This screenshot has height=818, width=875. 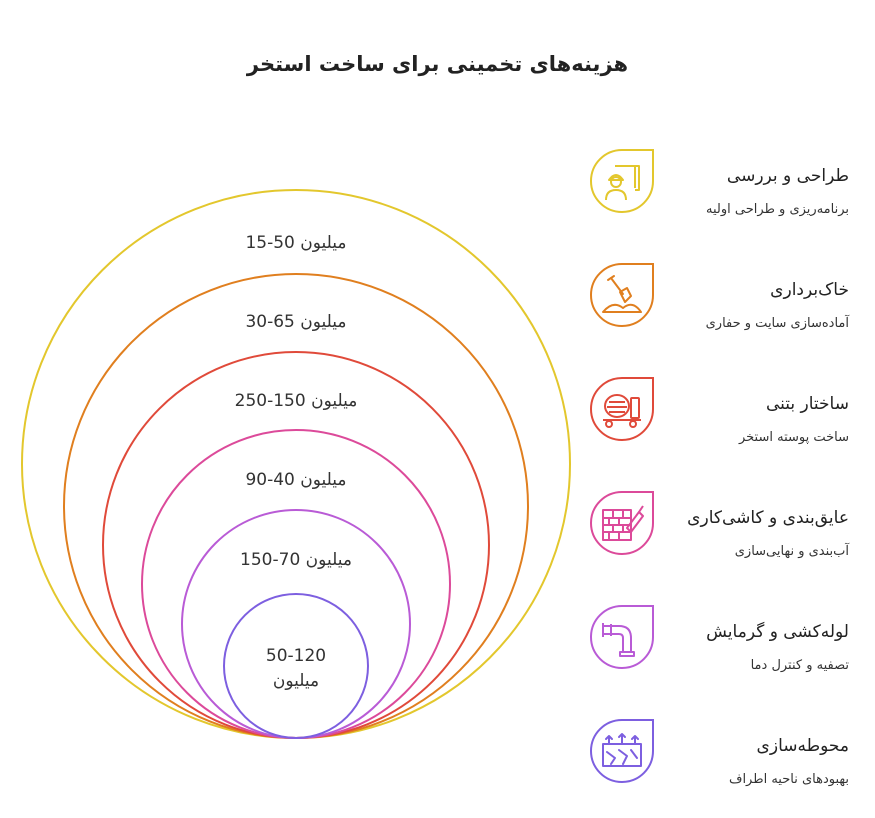 I want to click on stage-name: طراحی و بررسی, so click(x=787, y=176).